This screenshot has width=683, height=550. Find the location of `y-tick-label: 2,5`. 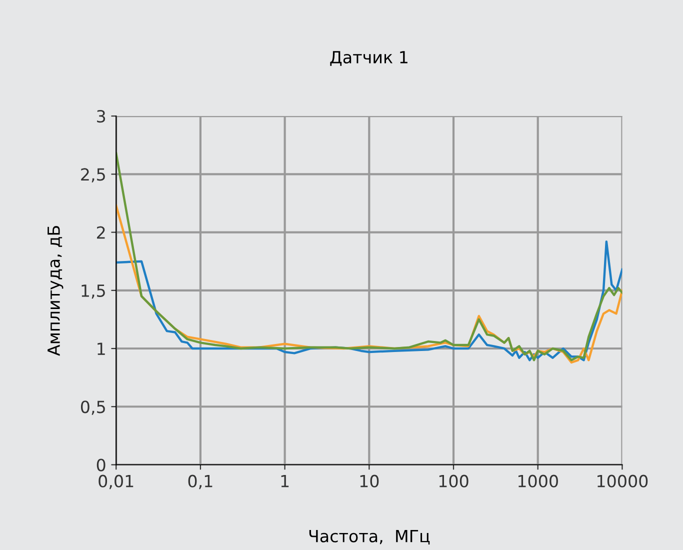

y-tick-label: 2,5 is located at coordinates (93, 175).